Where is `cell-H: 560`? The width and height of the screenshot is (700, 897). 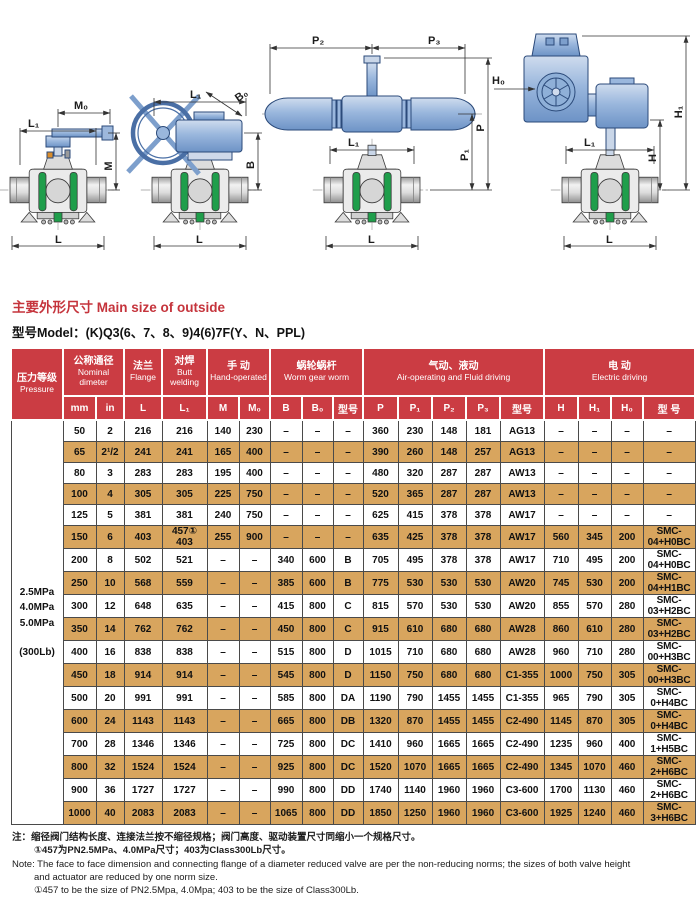 cell-H: 560 is located at coordinates (561, 537).